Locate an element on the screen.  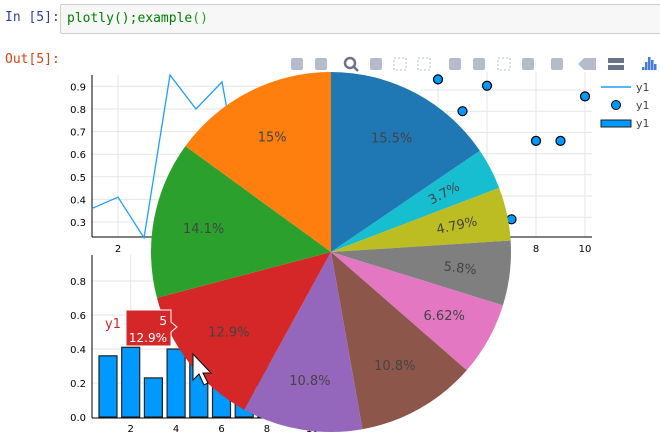
input-prompt: In [5]: is located at coordinates (32, 17).